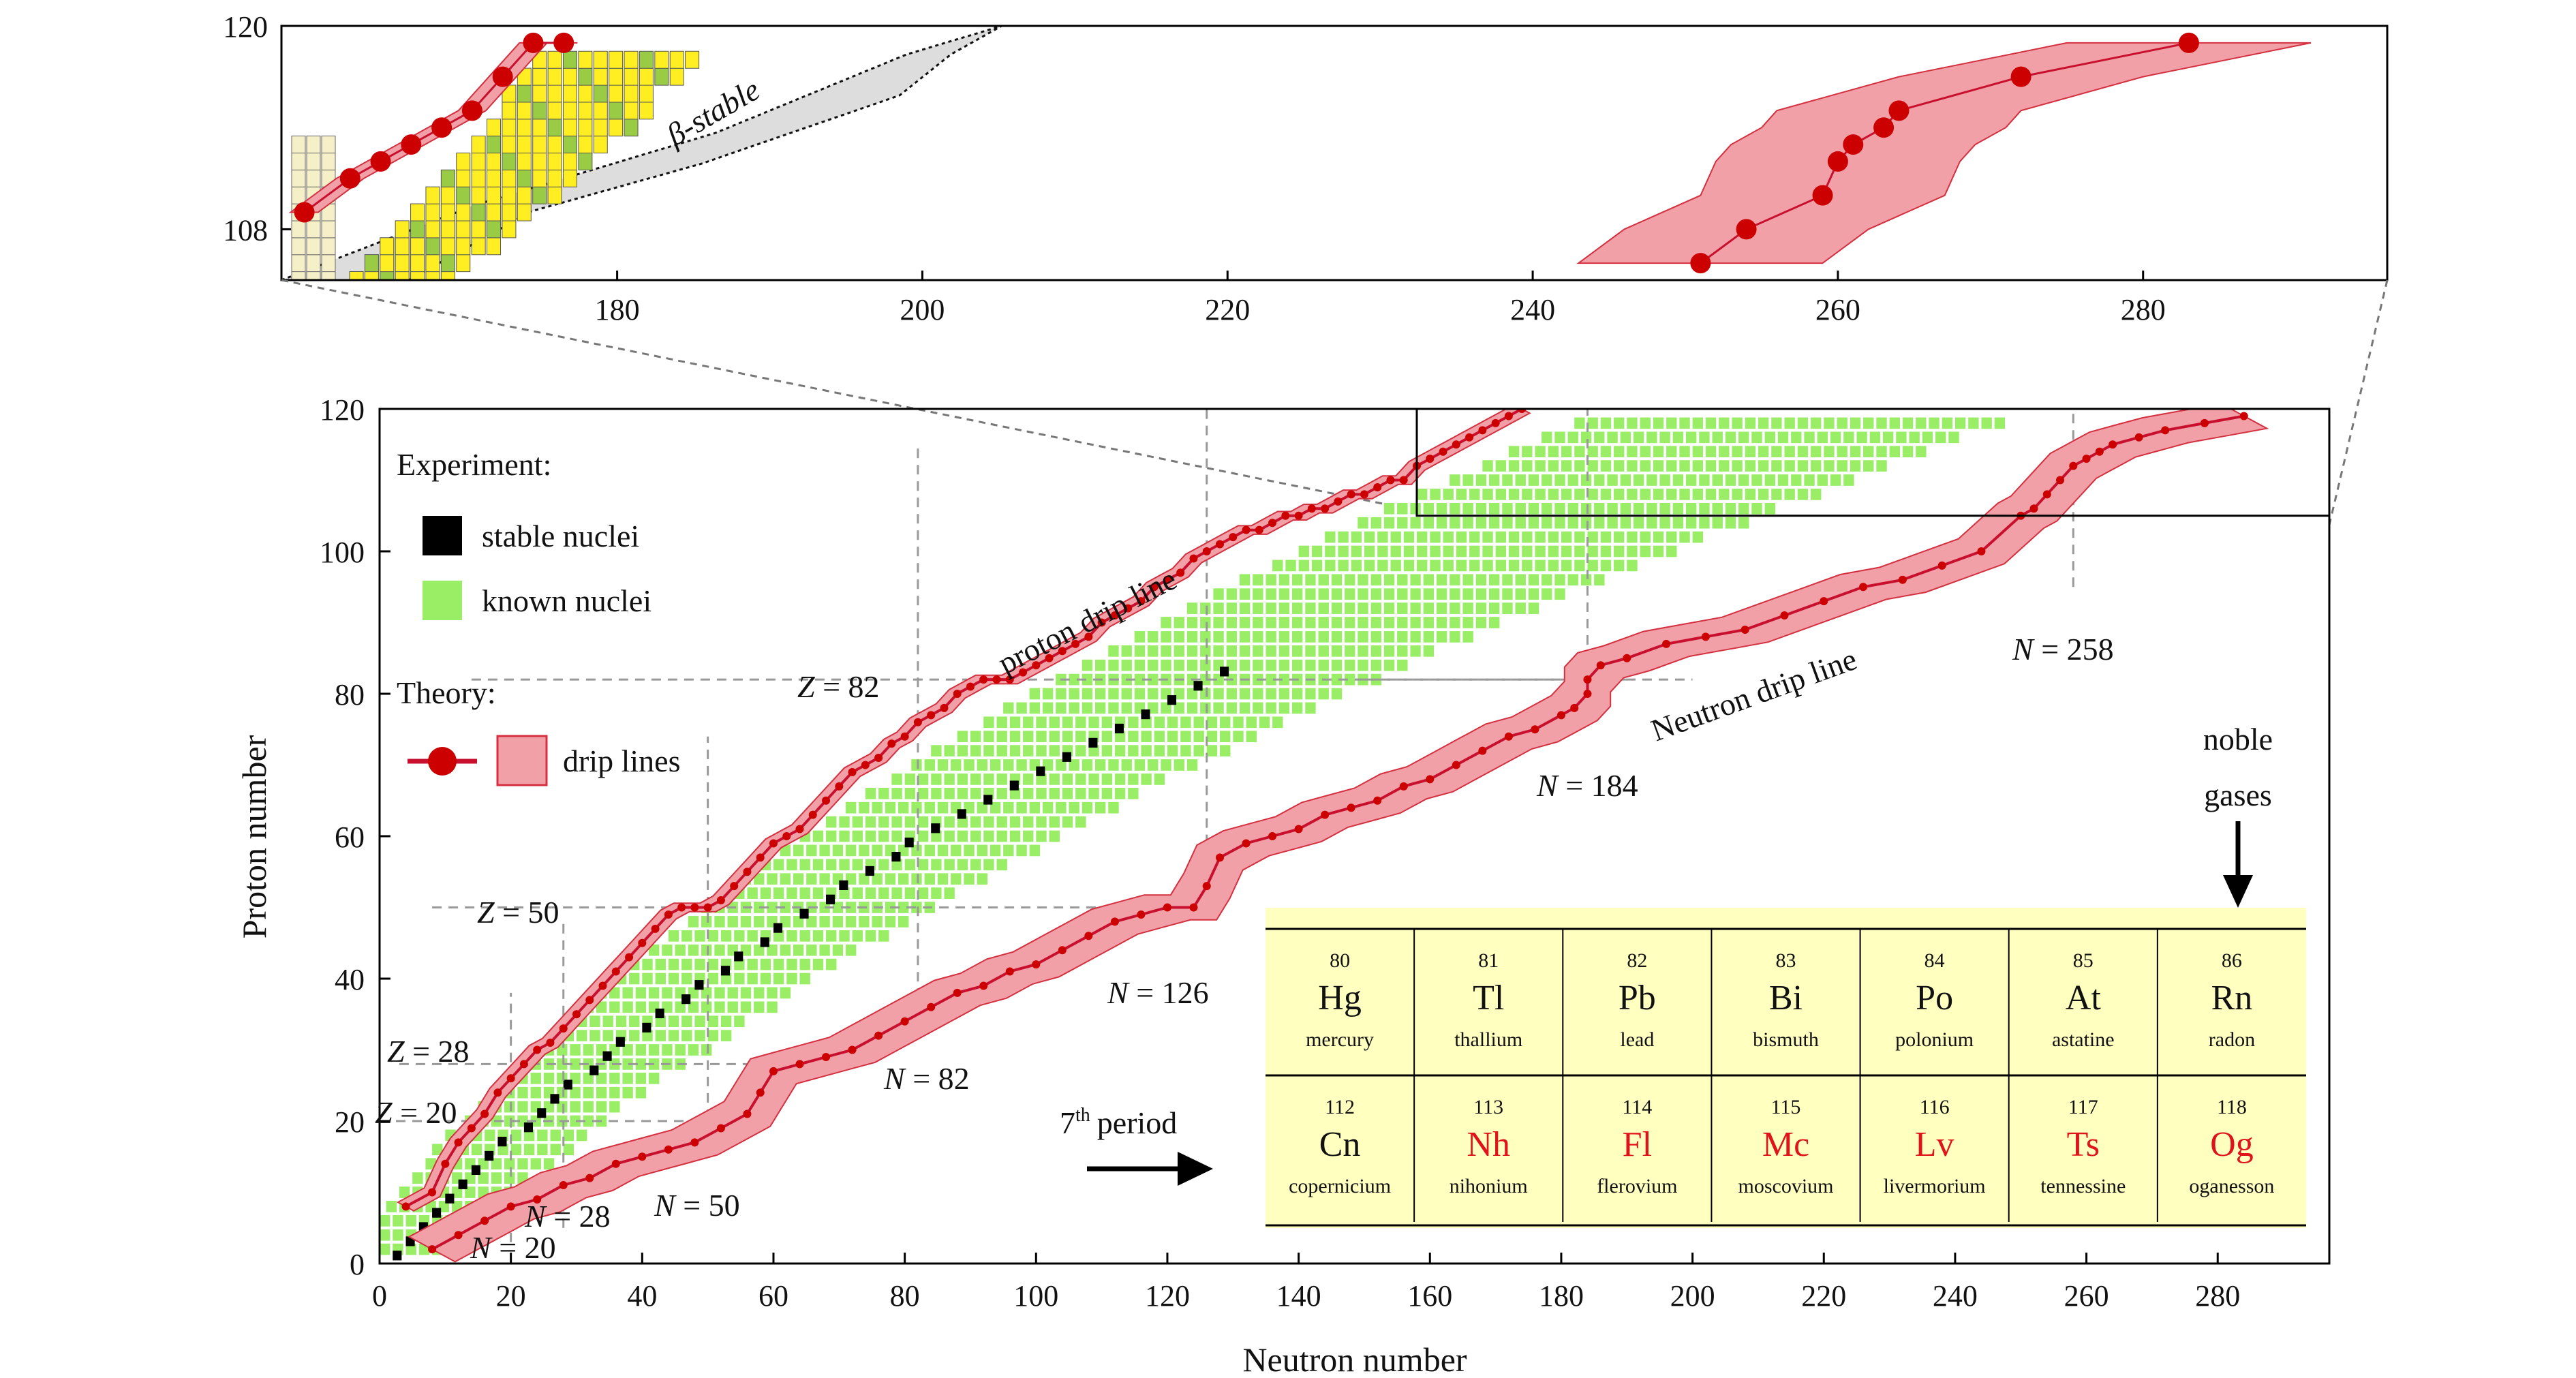 The image size is (2576, 1378). What do you see at coordinates (1637, 960) in the screenshot?
I see `element-number: 82` at bounding box center [1637, 960].